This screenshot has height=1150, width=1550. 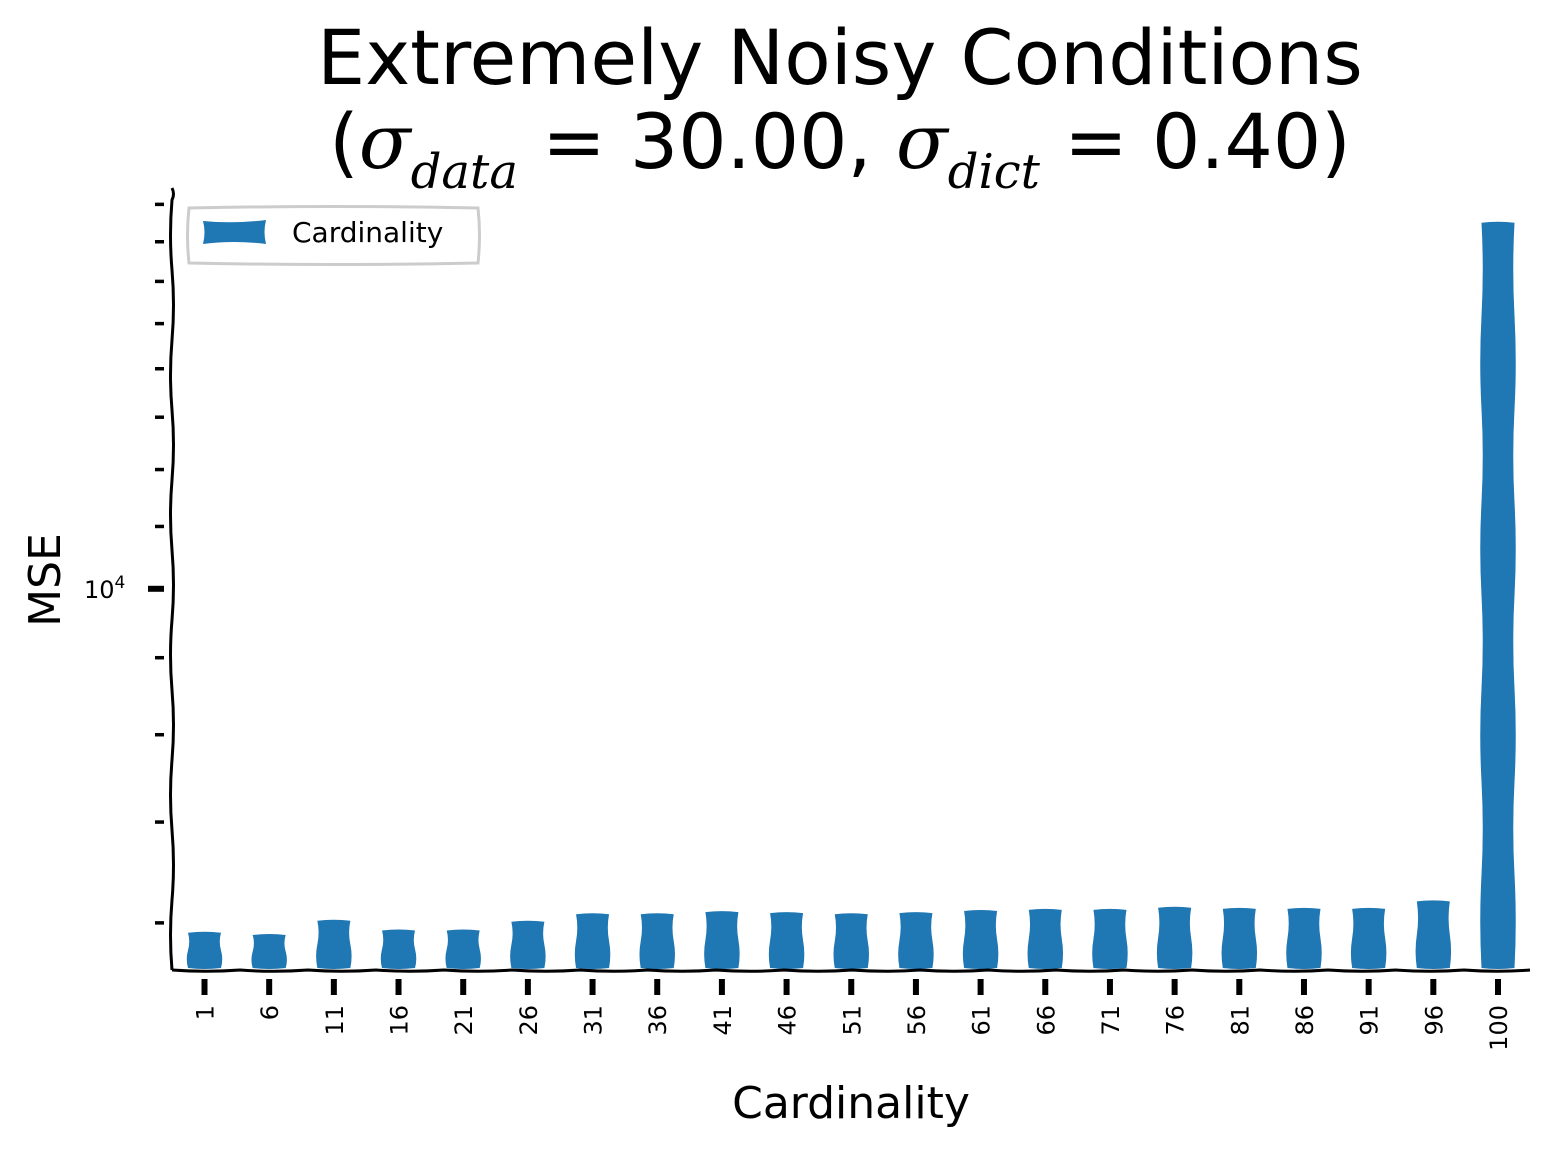 What do you see at coordinates (1176, 1020) in the screenshot?
I see `x-tick-label-76: 76` at bounding box center [1176, 1020].